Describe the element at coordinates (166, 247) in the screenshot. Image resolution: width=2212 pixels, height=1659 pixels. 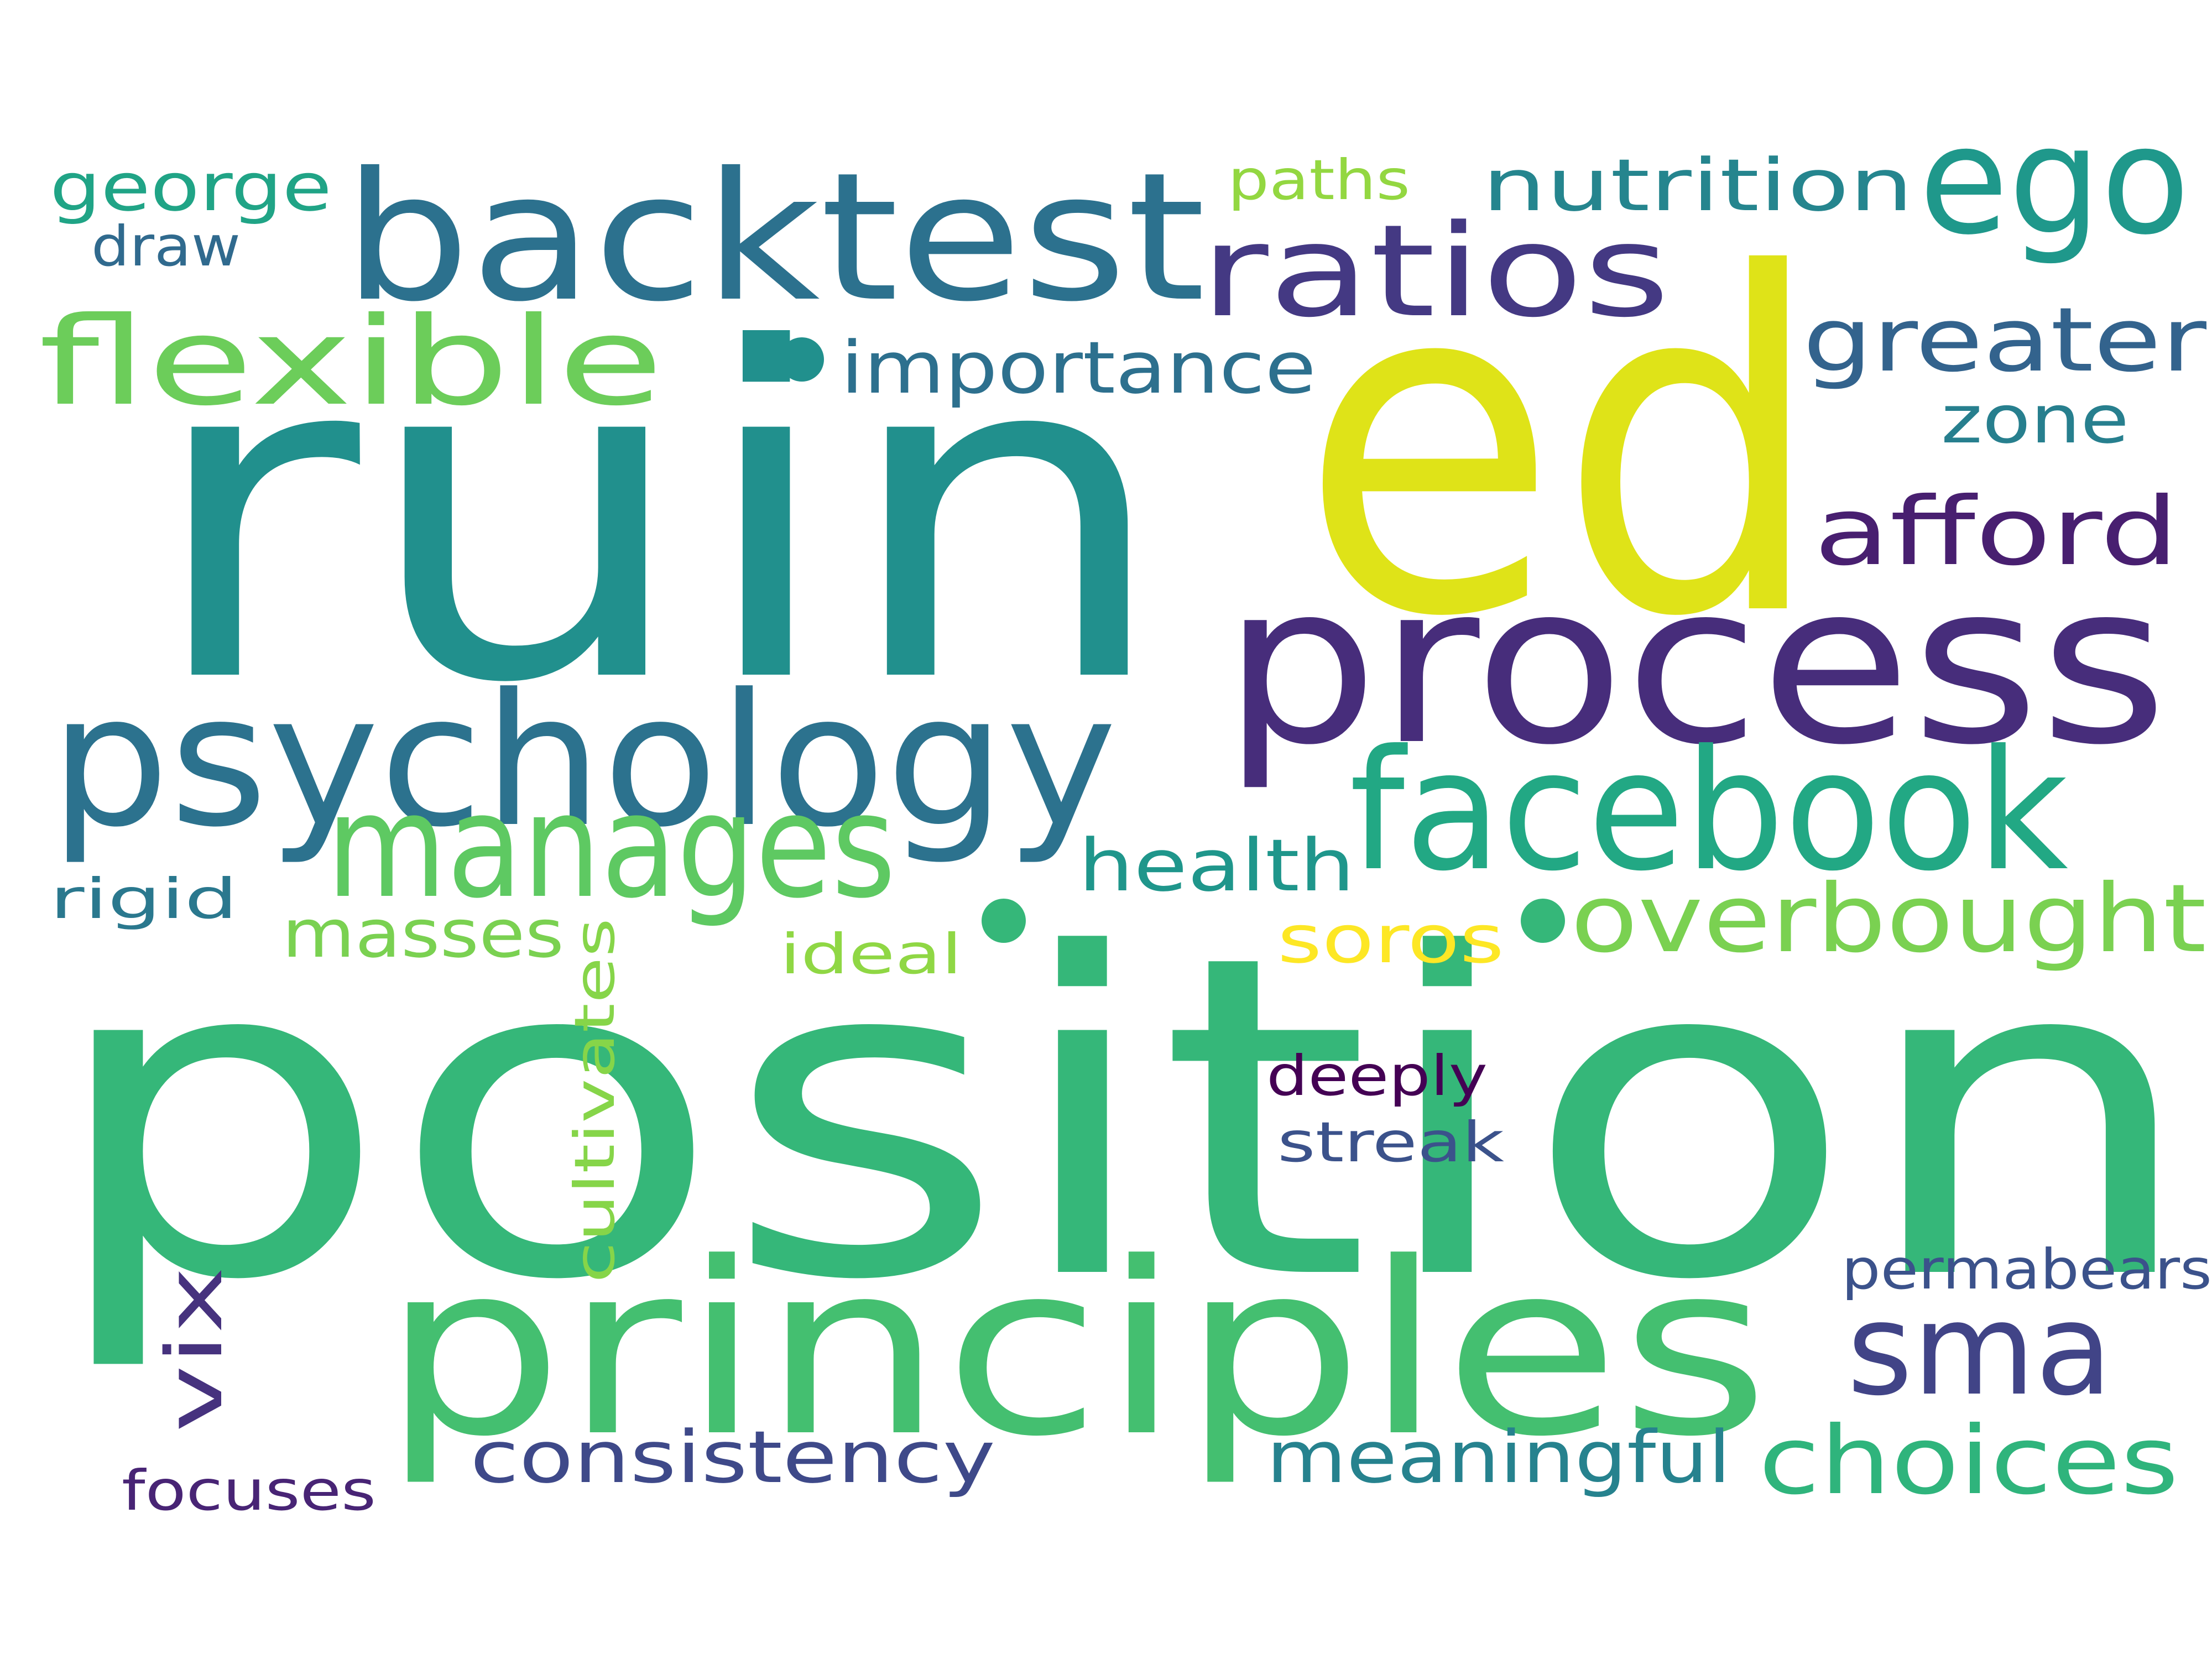
I see `word-draw: draw` at that location.